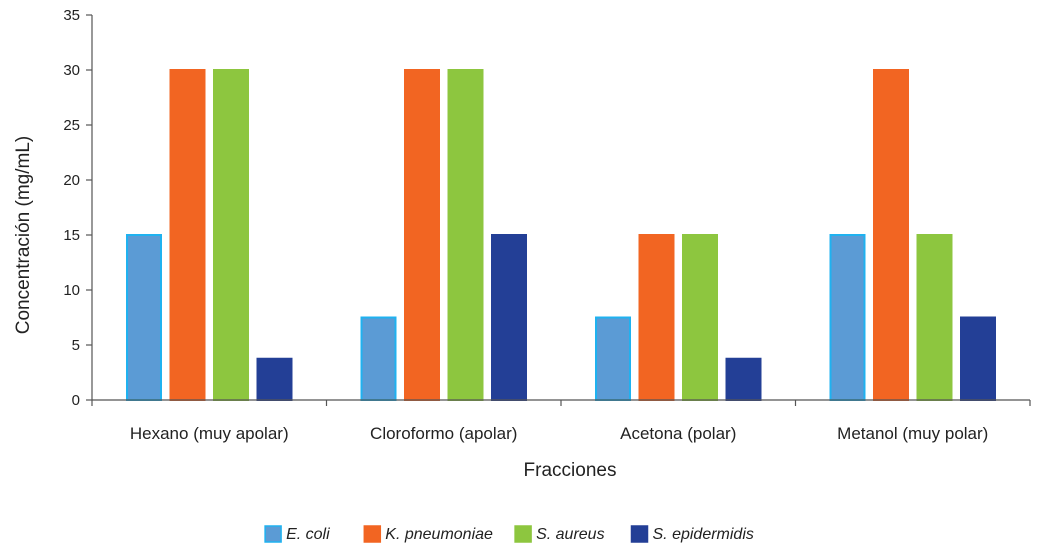 The image size is (1038, 558). What do you see at coordinates (209, 433) in the screenshot?
I see `x-tick-label: Hexano (muy apolar)` at bounding box center [209, 433].